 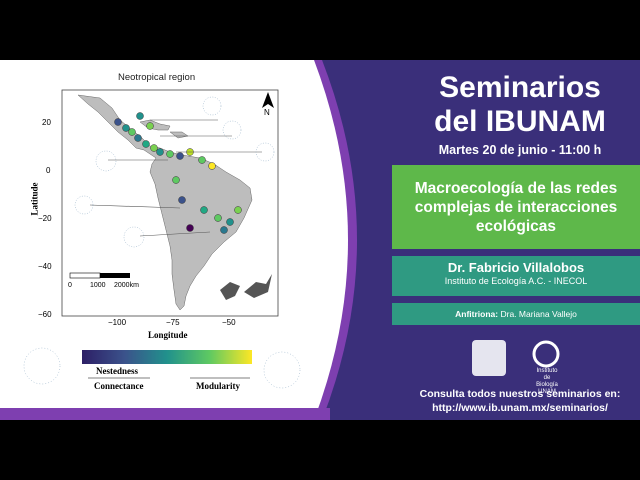 I want to click on speaker-name: Dr. Fabricio Villalobos, so click(x=516, y=267).